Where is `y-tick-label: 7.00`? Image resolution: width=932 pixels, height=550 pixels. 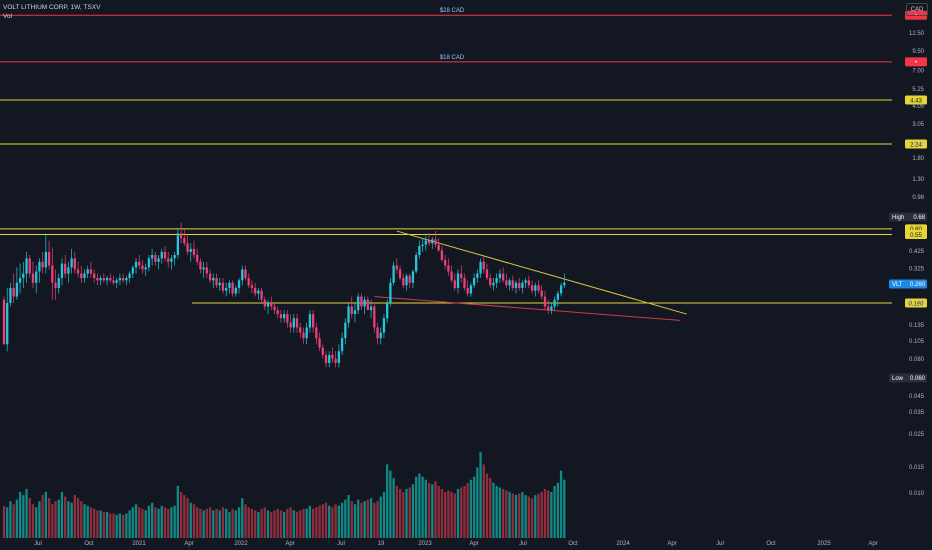
y-tick-label: 7.00 is located at coordinates (918, 72).